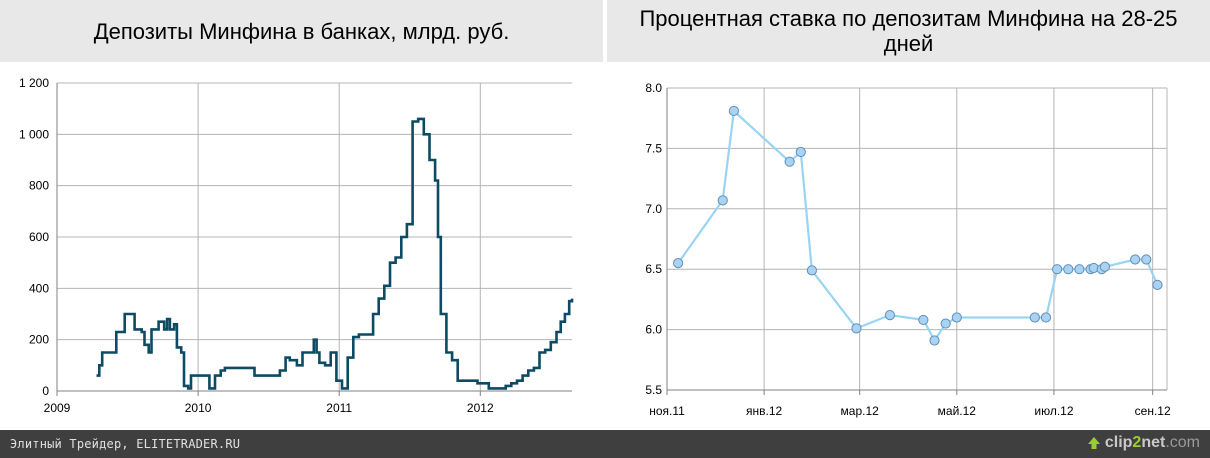 This screenshot has height=458, width=1210. I want to click on y-tick-label: 600, so click(39, 237).